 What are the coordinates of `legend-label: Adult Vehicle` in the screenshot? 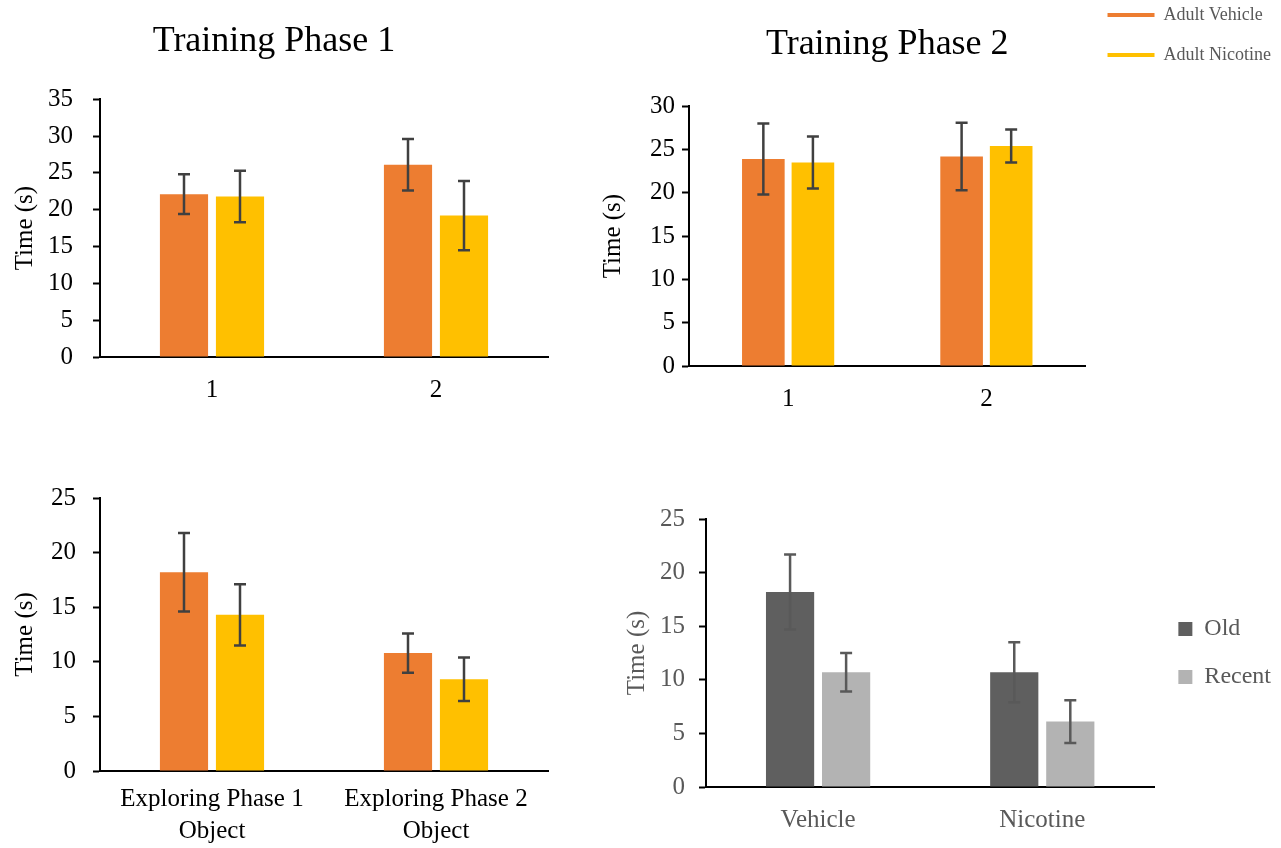 It's located at (1213, 13).